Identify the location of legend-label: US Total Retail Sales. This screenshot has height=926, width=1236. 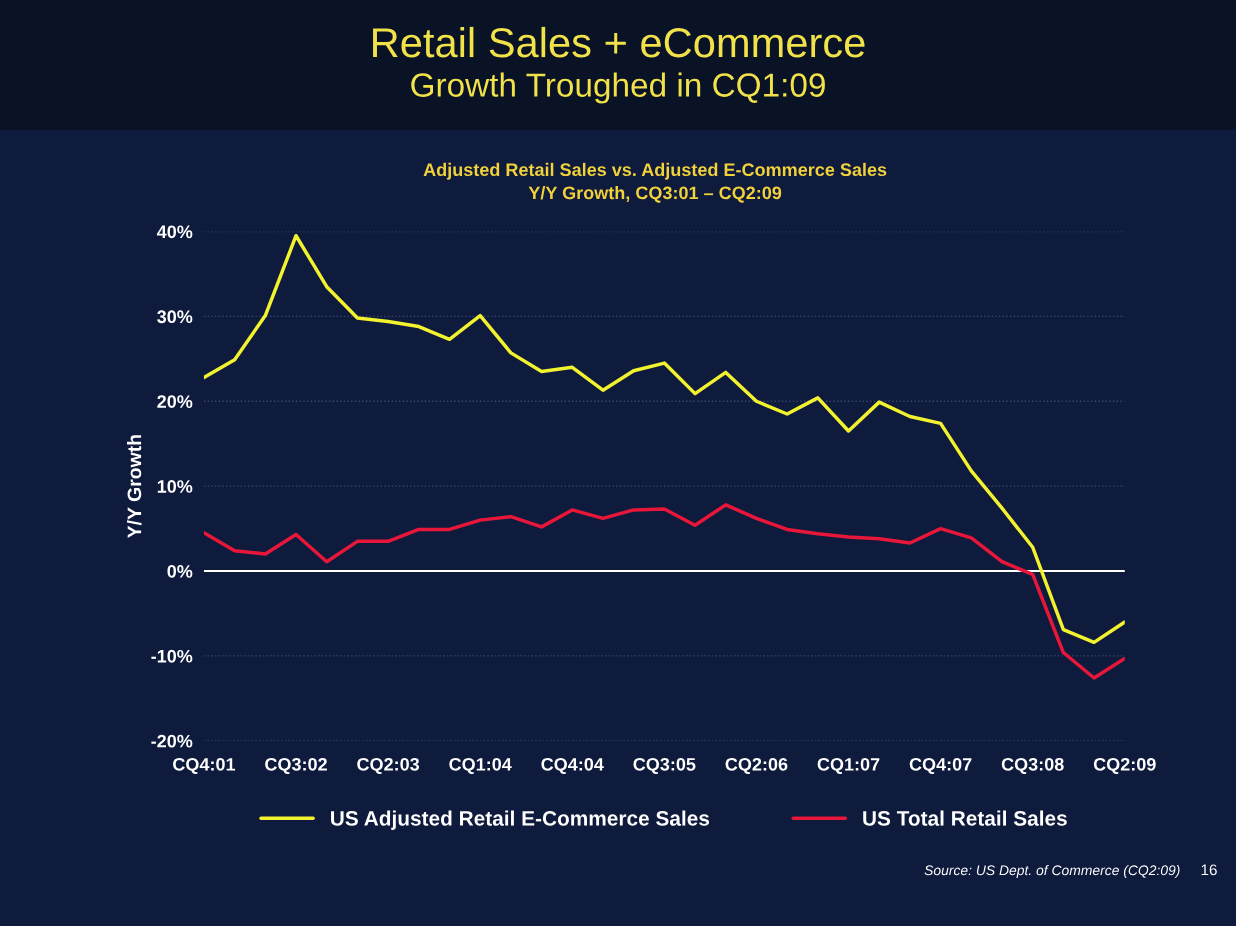
(965, 818).